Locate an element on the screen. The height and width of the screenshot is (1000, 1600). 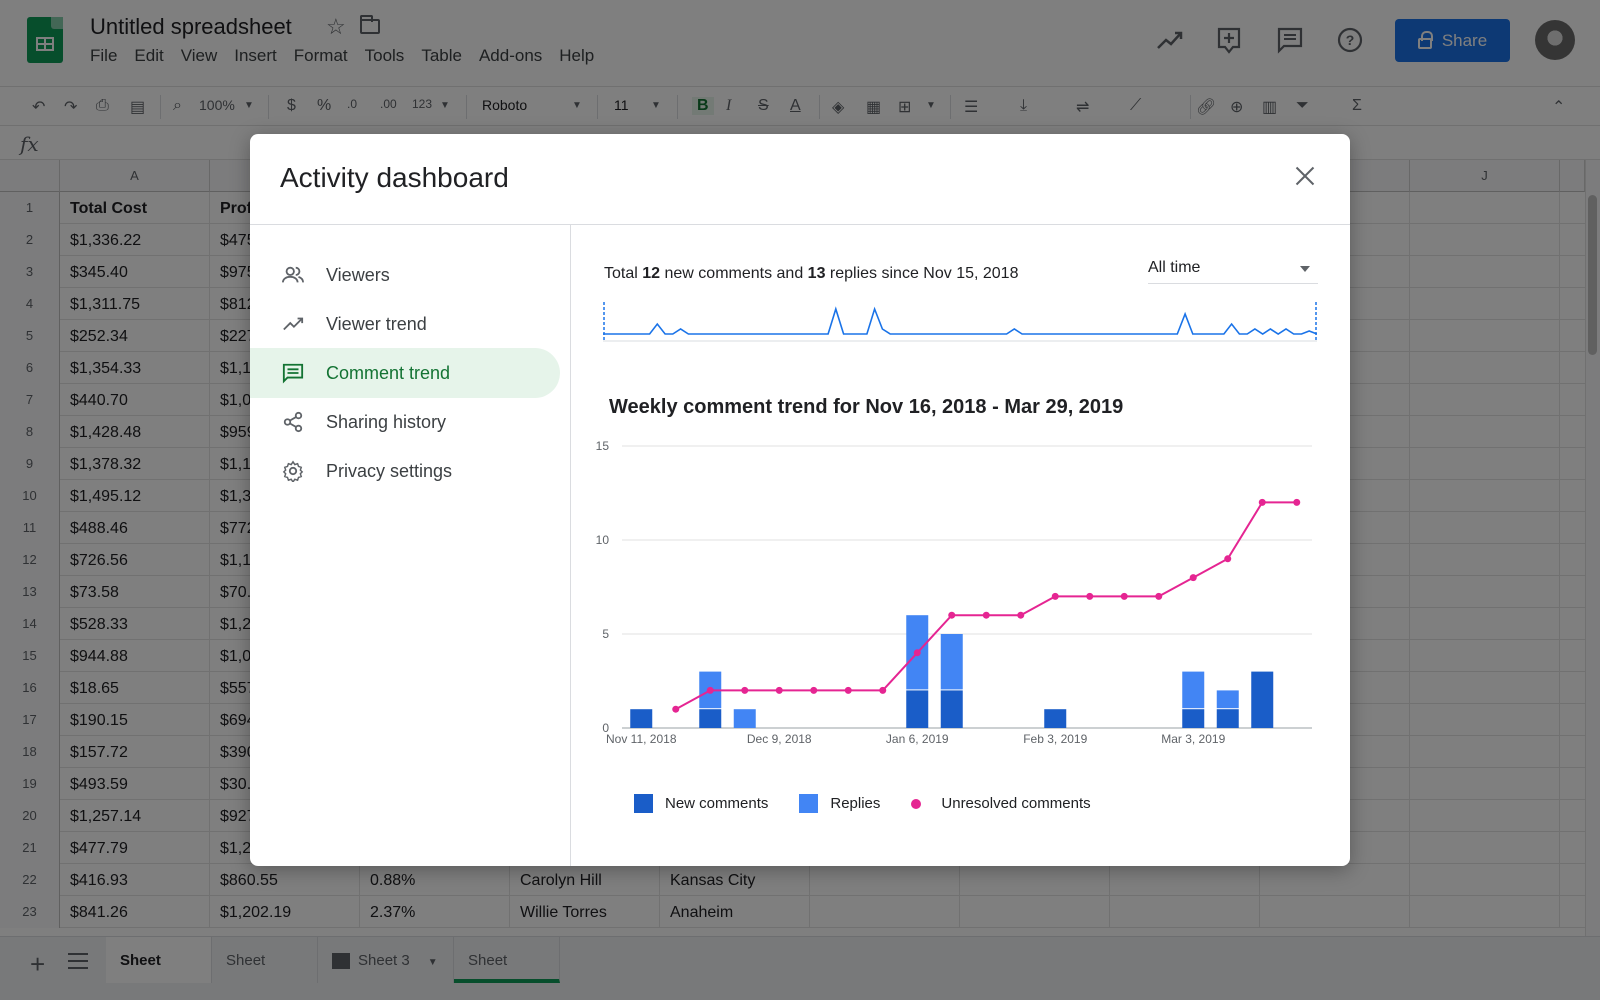
legend-label-replies: Replies is located at coordinates (855, 803).